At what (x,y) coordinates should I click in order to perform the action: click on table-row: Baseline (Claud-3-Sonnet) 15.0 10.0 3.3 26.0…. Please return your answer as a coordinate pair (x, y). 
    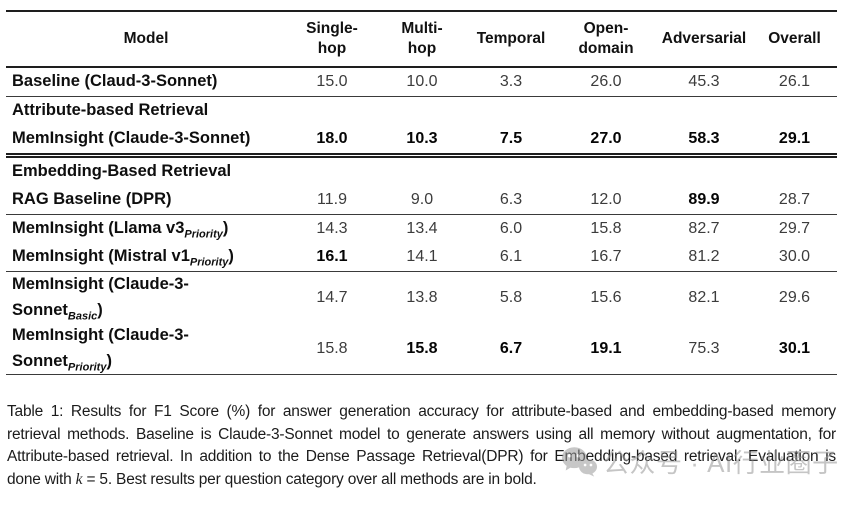
    Looking at the image, I should click on (421, 82).